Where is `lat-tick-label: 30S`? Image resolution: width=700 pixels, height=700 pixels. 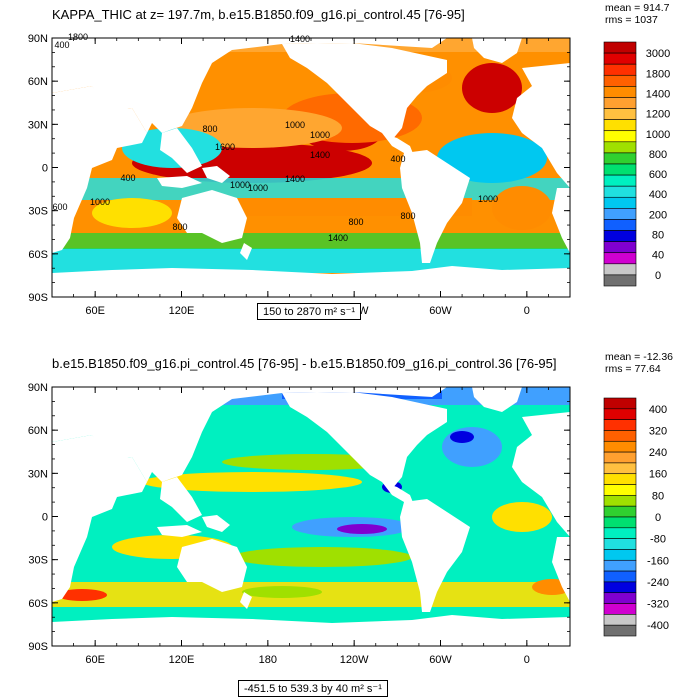
lat-tick-label: 30S is located at coordinates (38, 212).